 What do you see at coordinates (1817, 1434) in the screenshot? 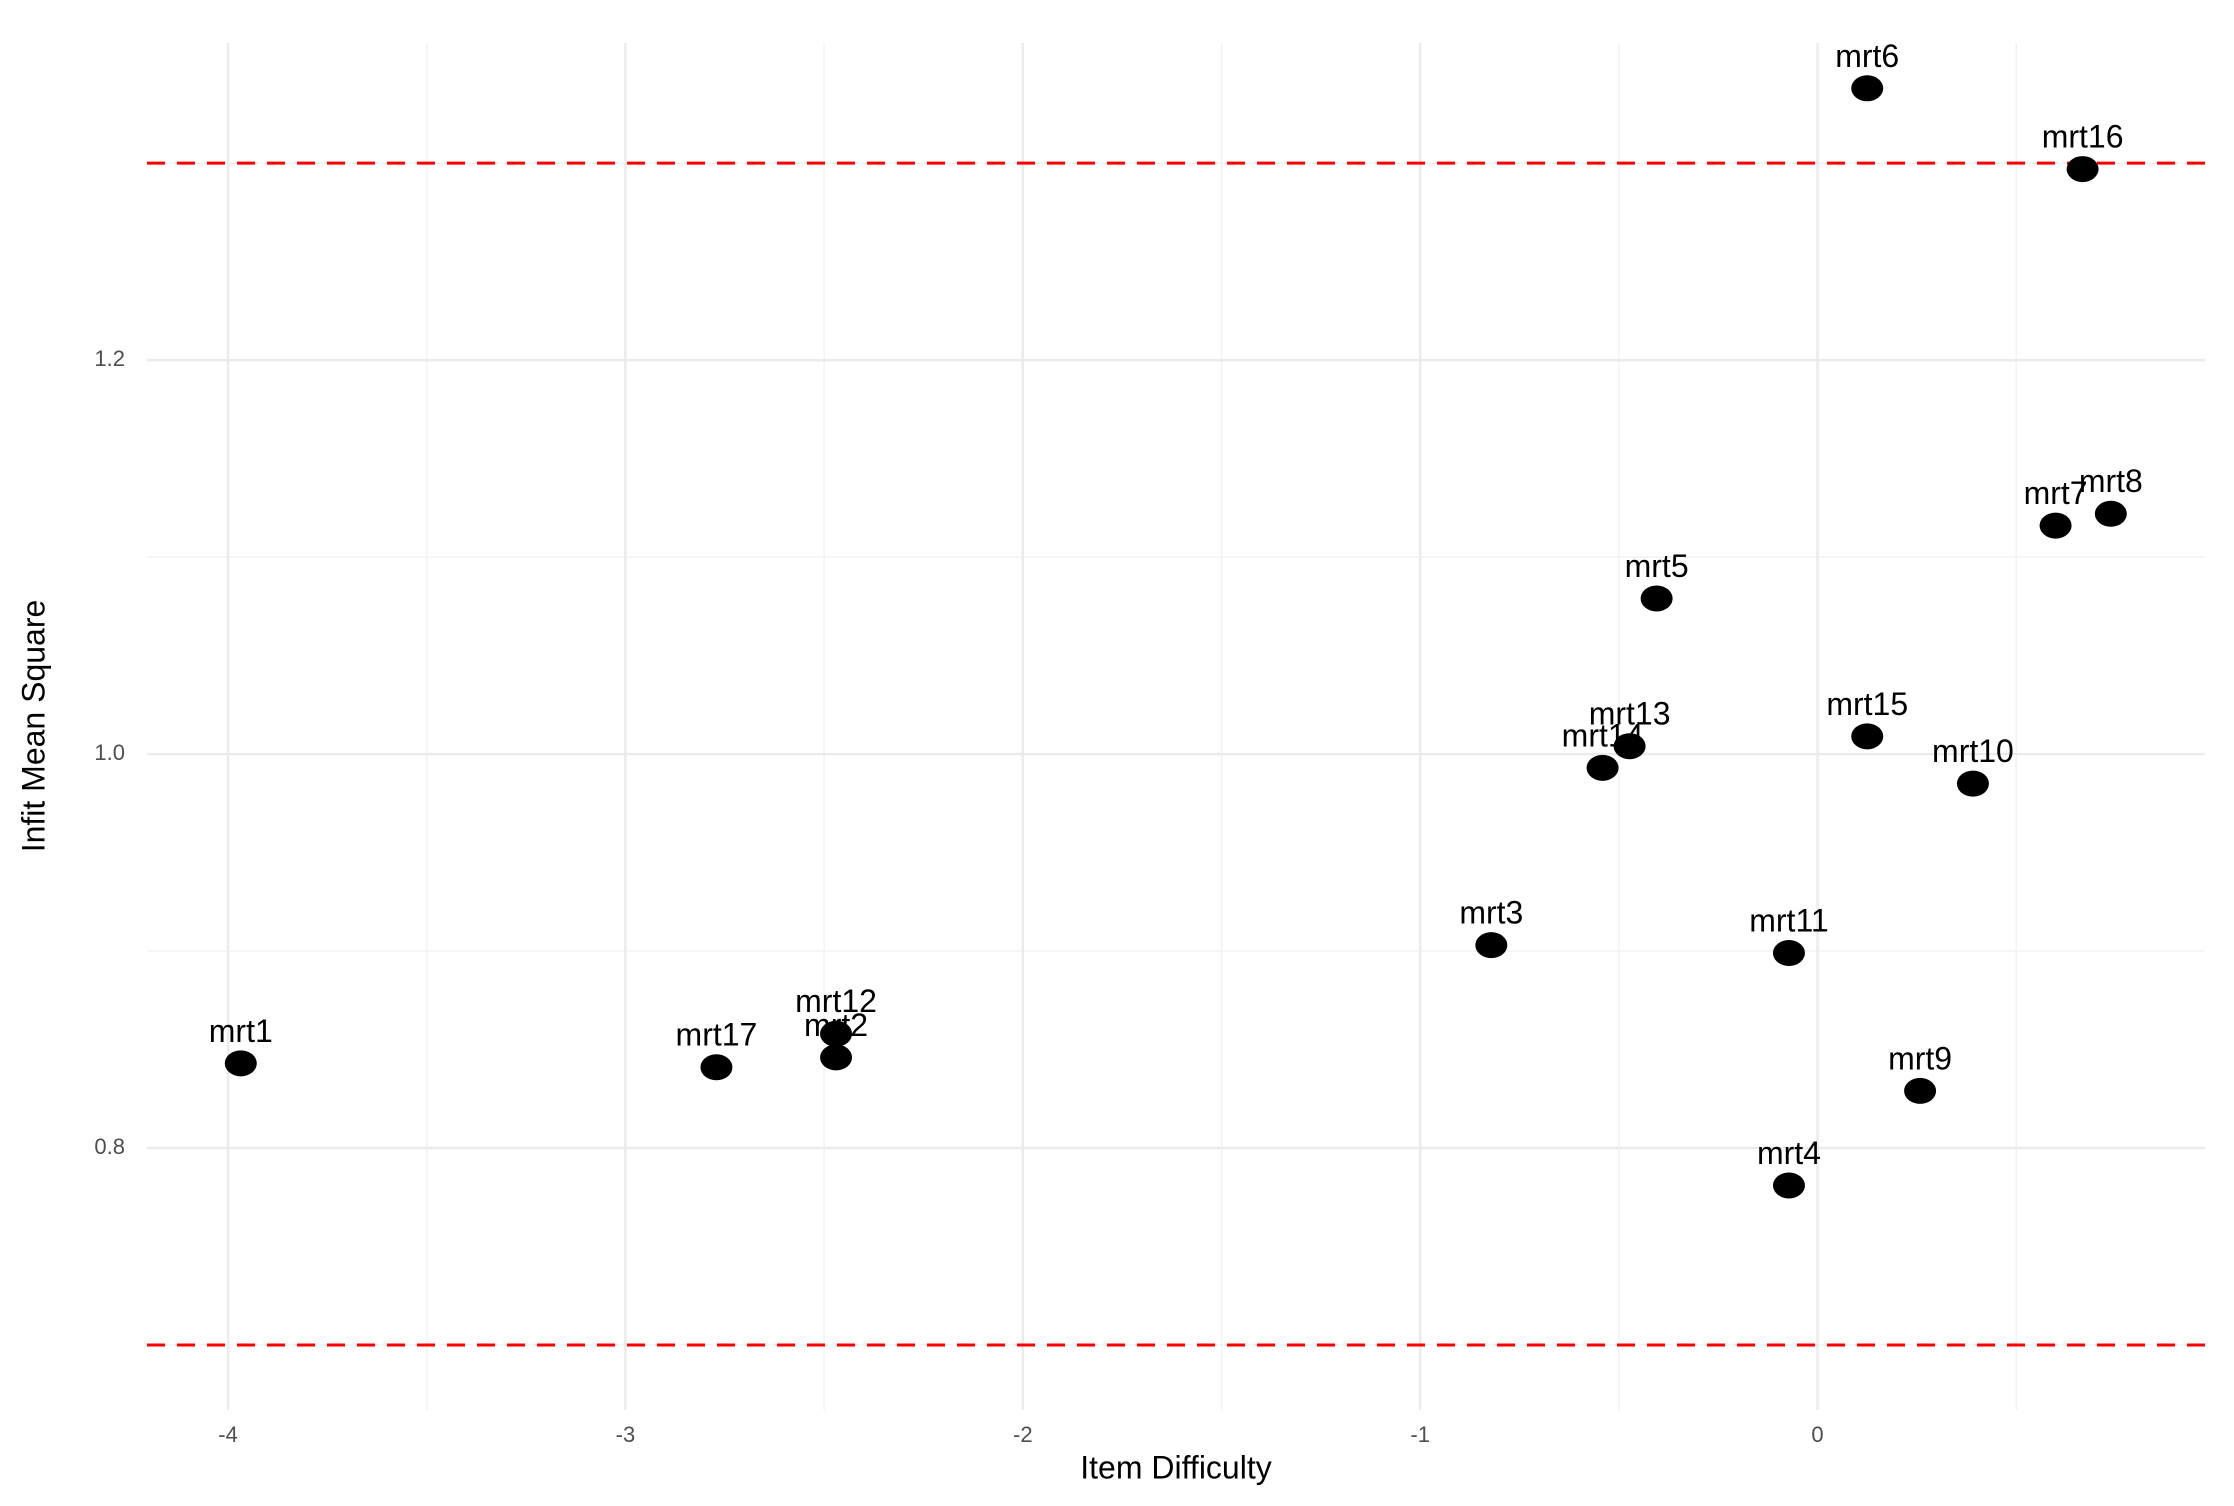
I see `x-tick-label: 0` at bounding box center [1817, 1434].